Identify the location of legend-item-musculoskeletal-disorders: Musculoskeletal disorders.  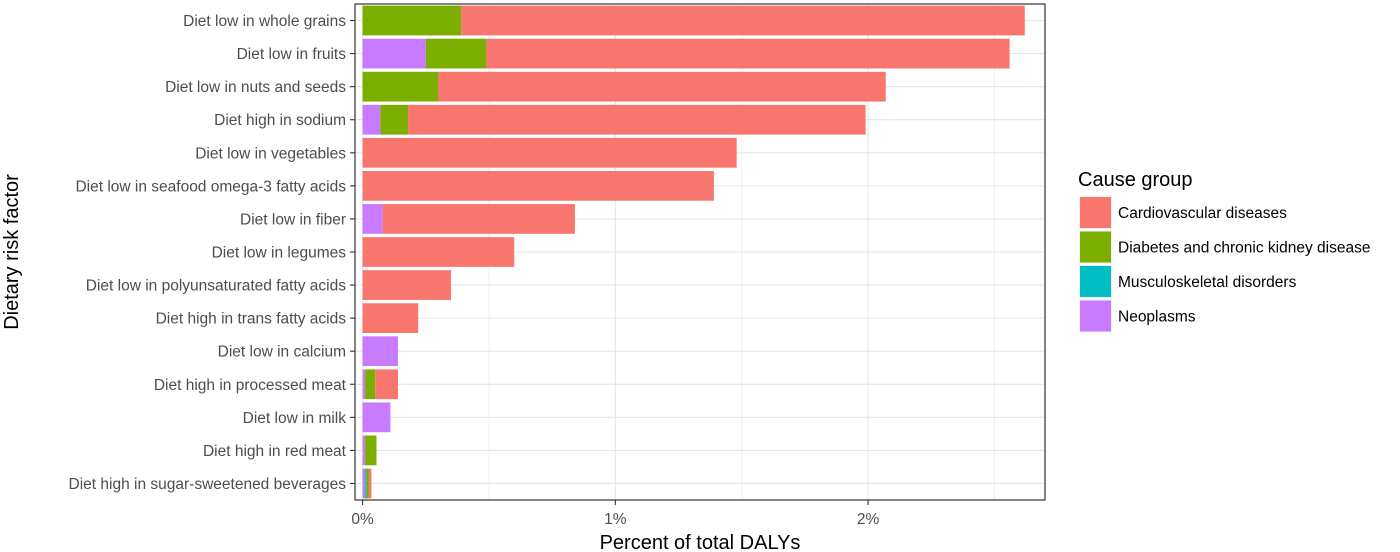
(1188, 281).